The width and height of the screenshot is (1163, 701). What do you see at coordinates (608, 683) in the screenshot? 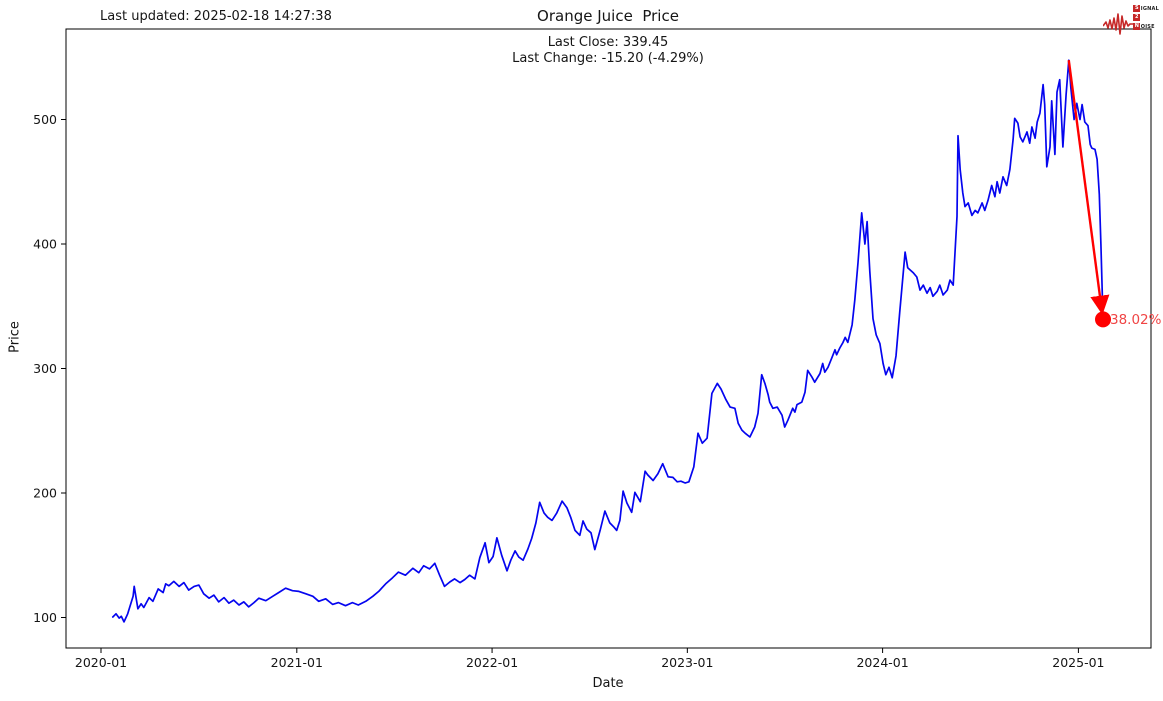
I see `x-axis-label: Date` at bounding box center [608, 683].